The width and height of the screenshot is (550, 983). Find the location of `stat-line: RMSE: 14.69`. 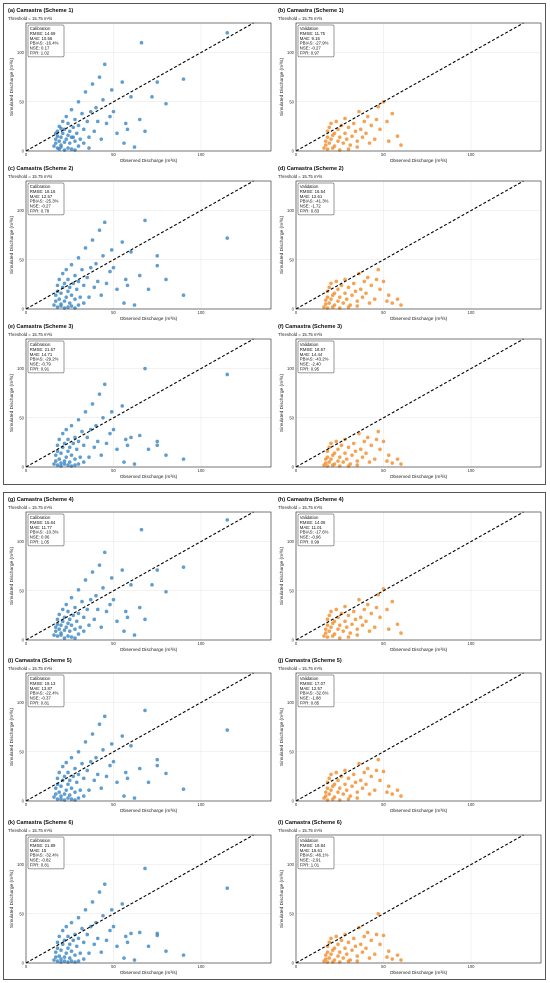

stat-line: RMSE: 14.69 is located at coordinates (43, 33).